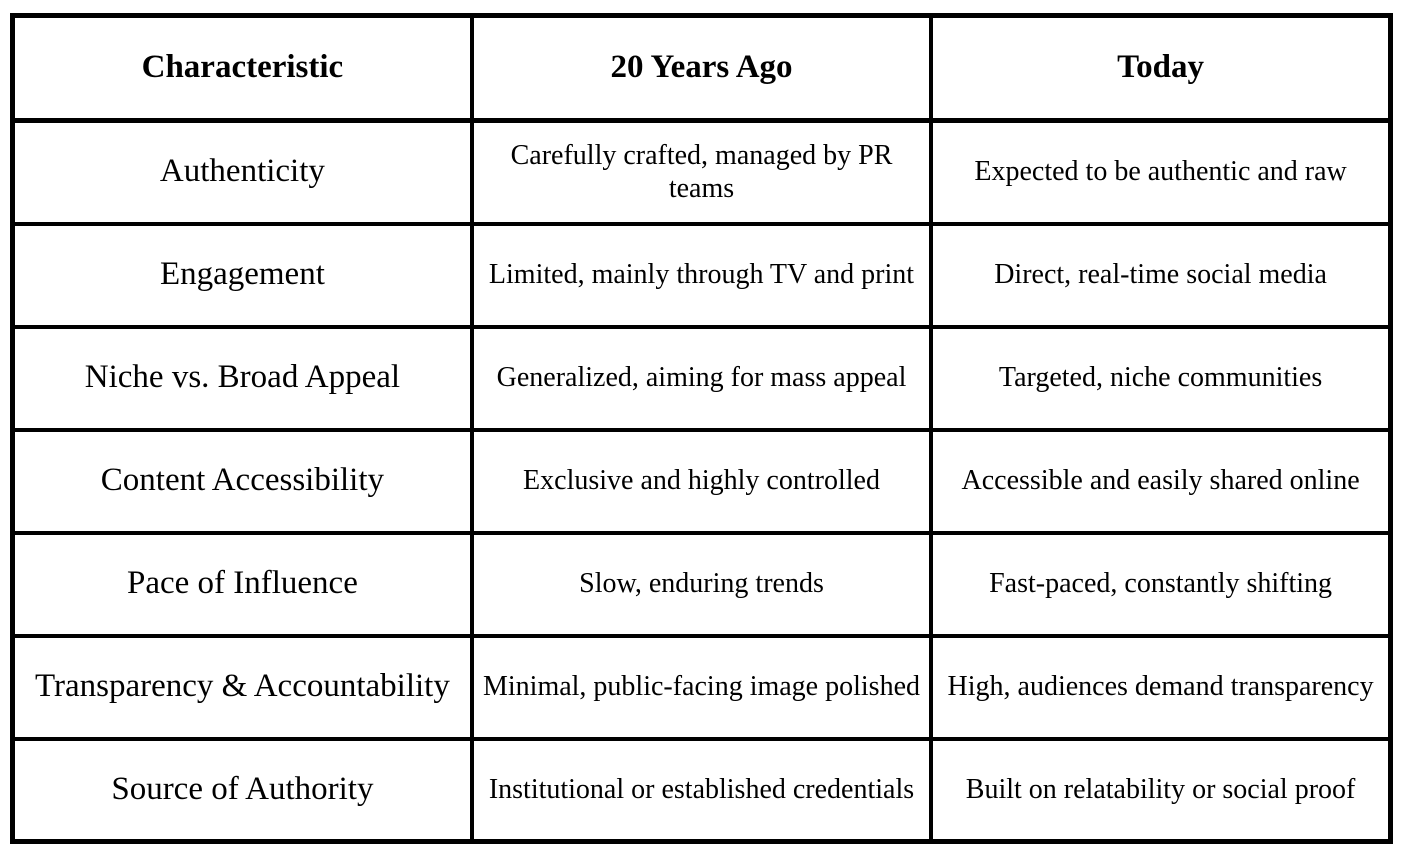 This screenshot has height=850, width=1403. What do you see at coordinates (1161, 584) in the screenshot?
I see `cell-today: Fast-paced, constantly shifting` at bounding box center [1161, 584].